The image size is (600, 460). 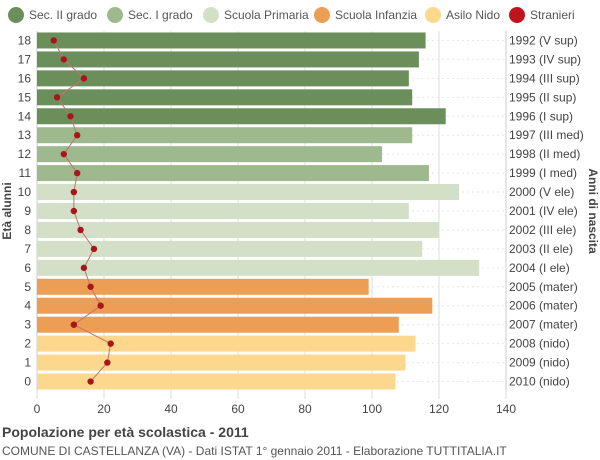 What do you see at coordinates (27, 382) in the screenshot?
I see `age-tick-label: 0` at bounding box center [27, 382].